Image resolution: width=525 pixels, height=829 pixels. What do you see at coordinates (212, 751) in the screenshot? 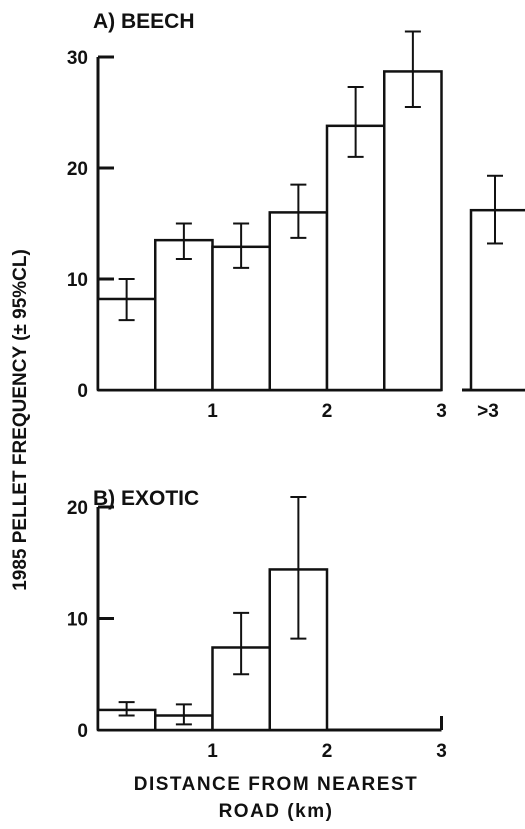
I see `exotic-x-tick-label: 1` at bounding box center [212, 751].